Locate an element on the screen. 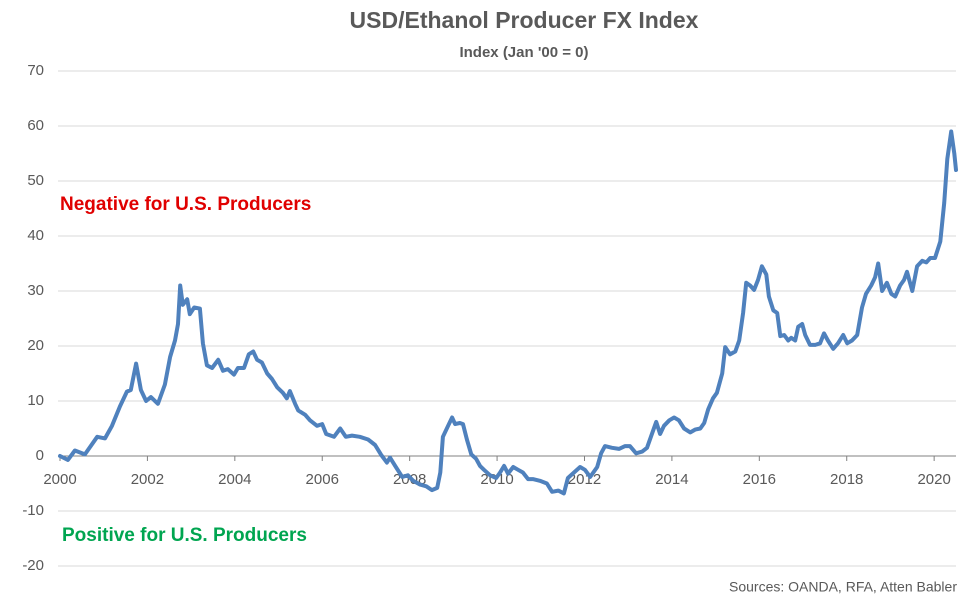  x-tick-label: 2016 is located at coordinates (759, 479).